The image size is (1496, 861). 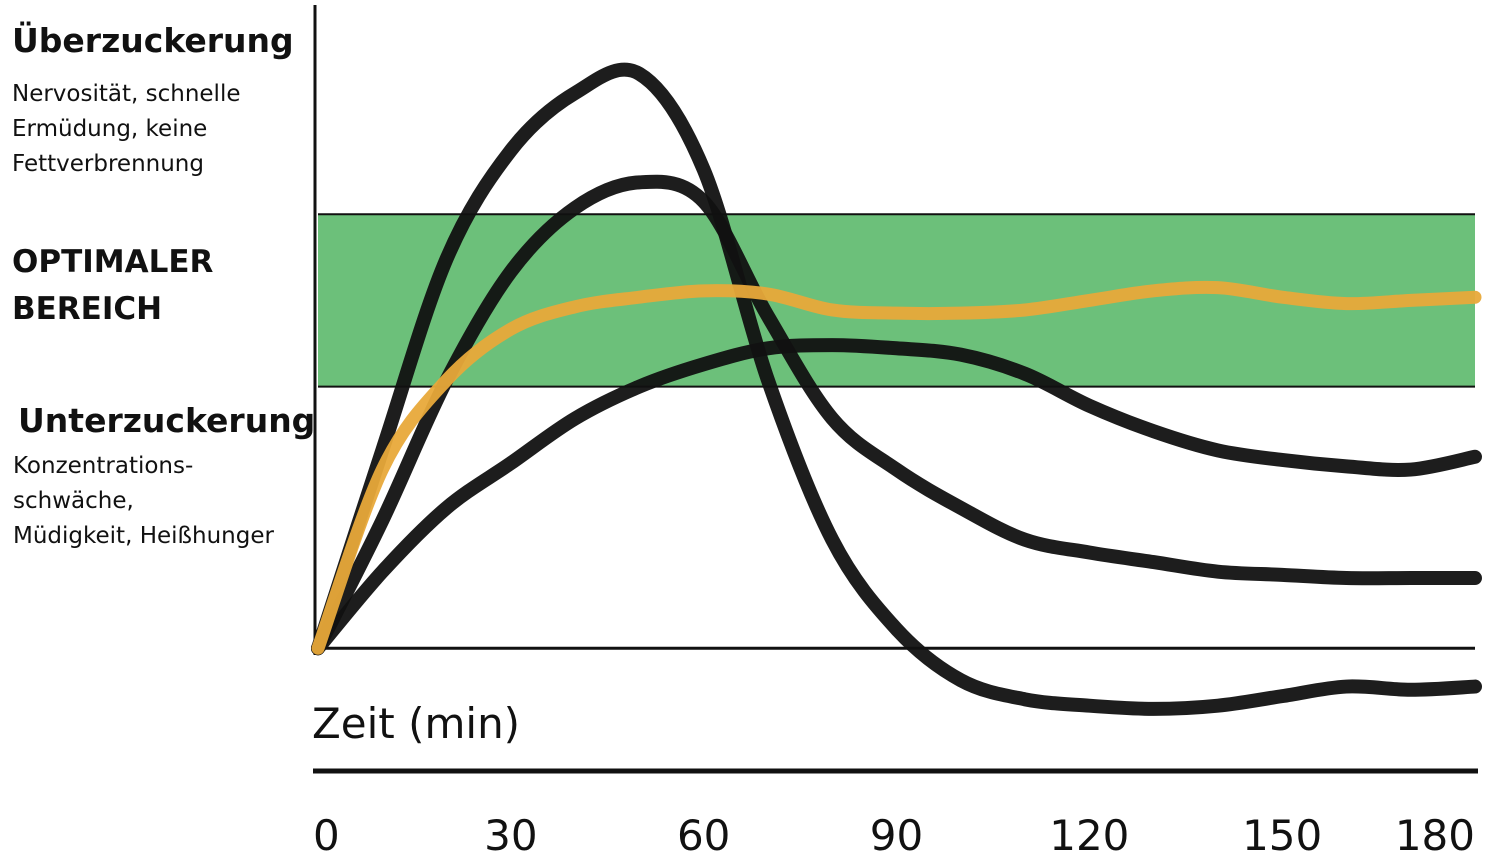 I want to click on annotation-heading: BEREICH, so click(x=87, y=309).